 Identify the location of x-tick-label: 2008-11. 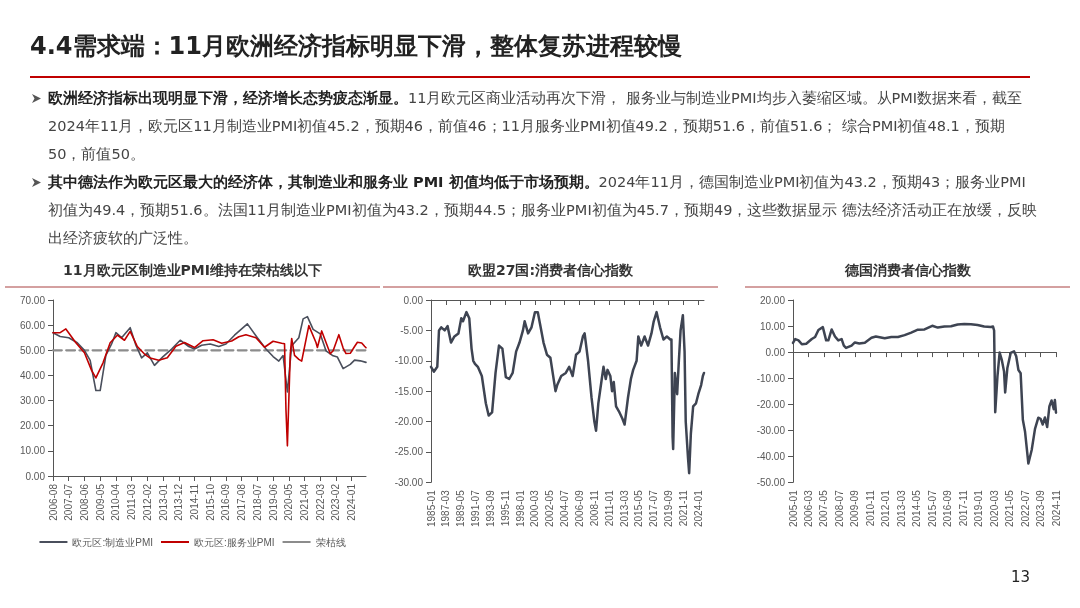
(594, 508).